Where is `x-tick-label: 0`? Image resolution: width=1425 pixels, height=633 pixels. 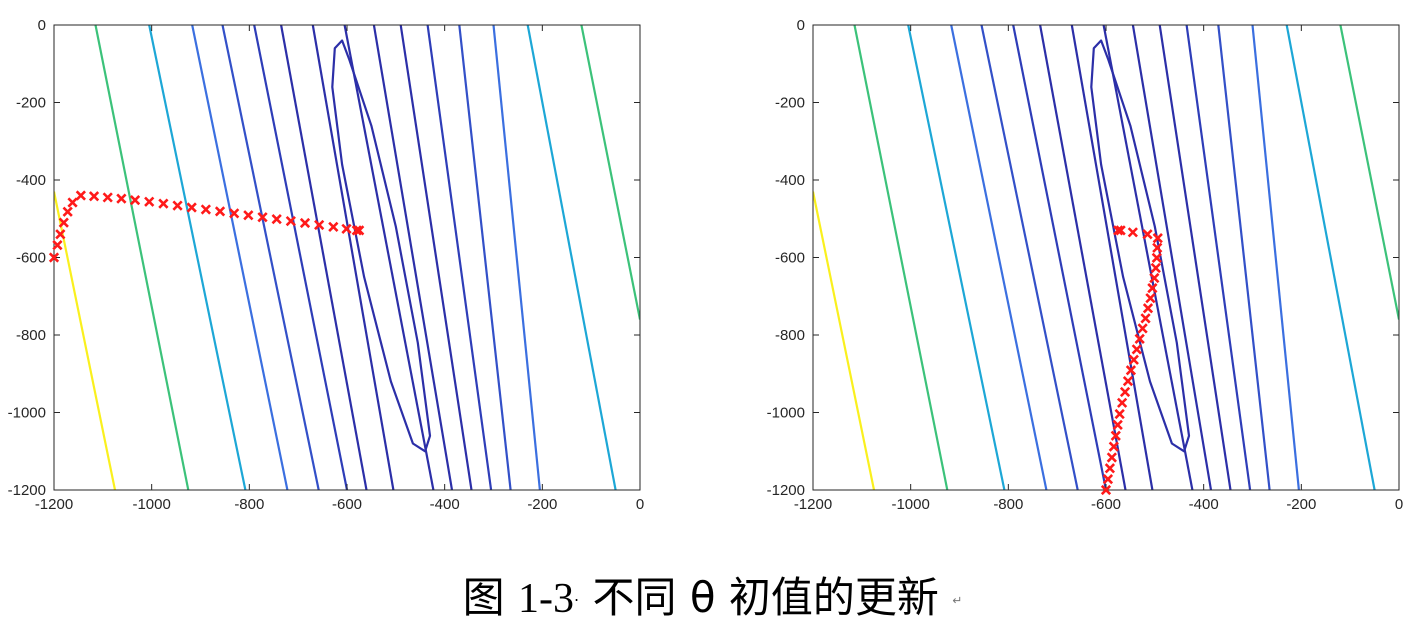
x-tick-label: 0 is located at coordinates (1399, 504).